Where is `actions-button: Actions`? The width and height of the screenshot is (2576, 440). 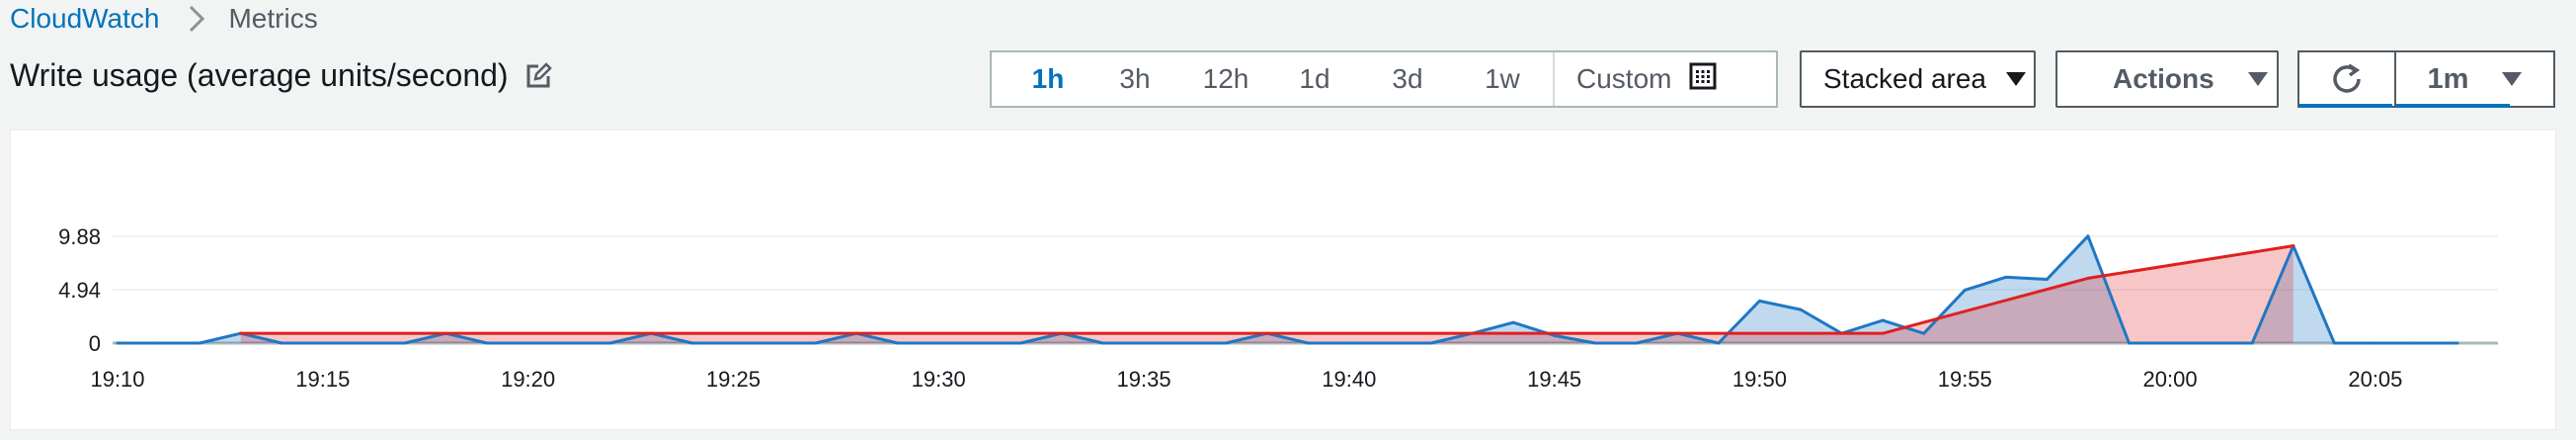
actions-button: Actions is located at coordinates (2167, 79).